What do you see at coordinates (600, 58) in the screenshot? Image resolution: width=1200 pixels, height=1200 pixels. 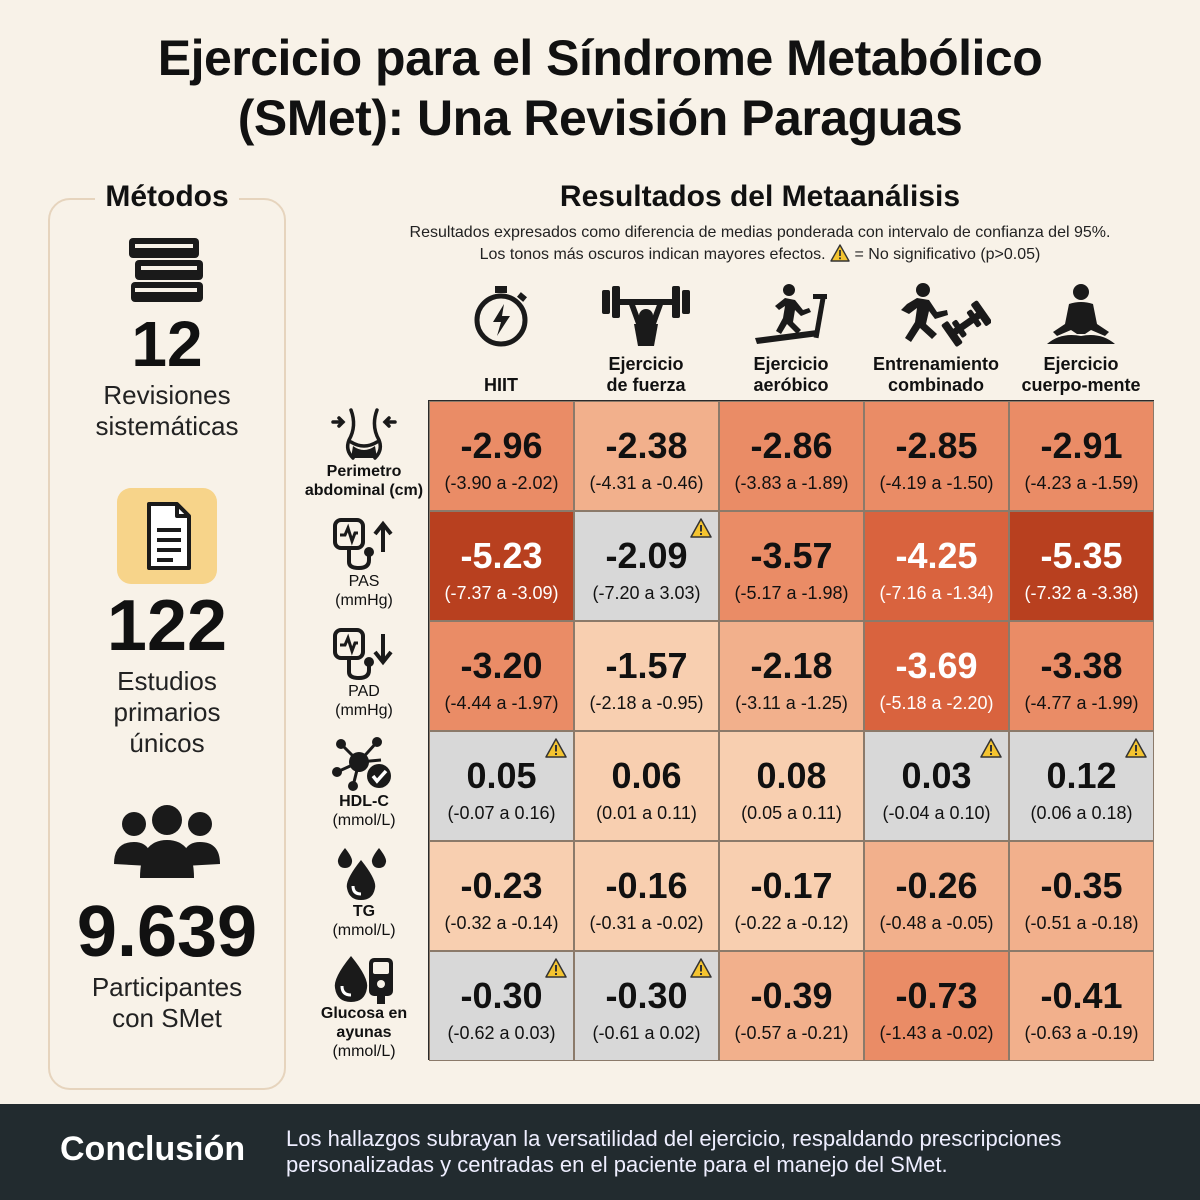 I see `title-line-1: Ejercicio para el Síndrome Metabólico` at bounding box center [600, 58].